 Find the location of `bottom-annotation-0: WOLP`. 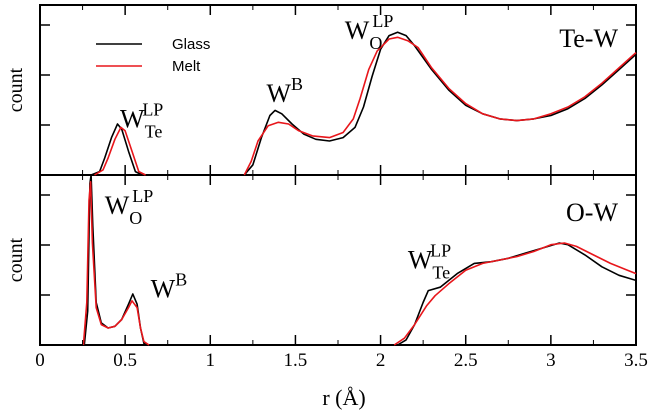

bottom-annotation-0: WOLP is located at coordinates (129, 207).